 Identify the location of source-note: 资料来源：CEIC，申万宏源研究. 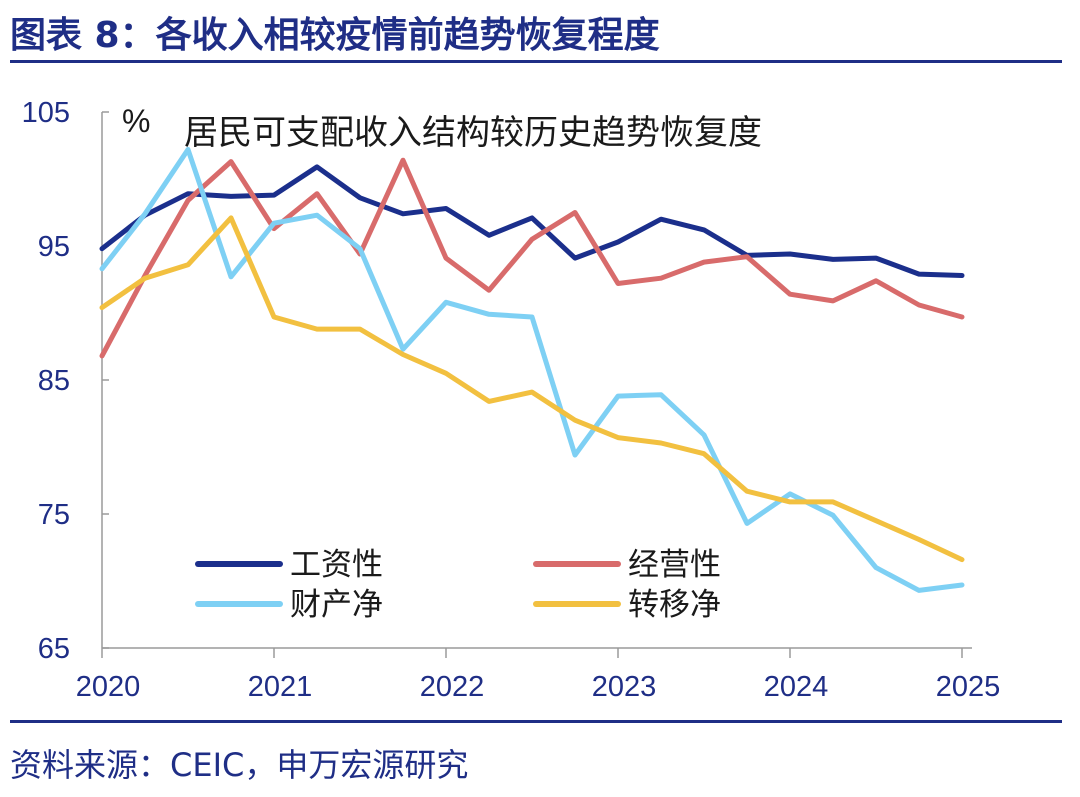
(239, 765).